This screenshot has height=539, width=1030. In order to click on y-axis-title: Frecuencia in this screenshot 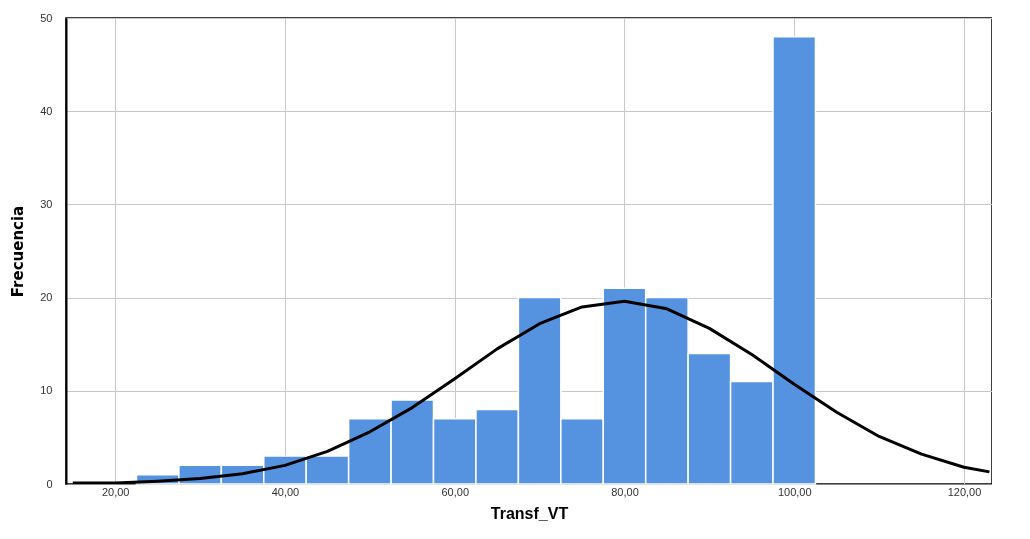, I will do `click(18, 251)`.